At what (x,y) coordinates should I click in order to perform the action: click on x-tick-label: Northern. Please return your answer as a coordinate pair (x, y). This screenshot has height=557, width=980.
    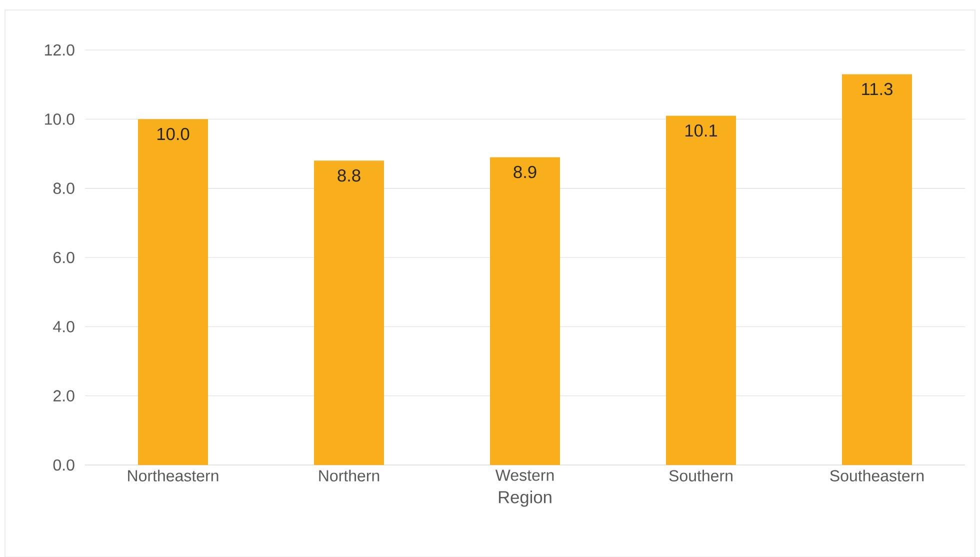
    Looking at the image, I should click on (349, 476).